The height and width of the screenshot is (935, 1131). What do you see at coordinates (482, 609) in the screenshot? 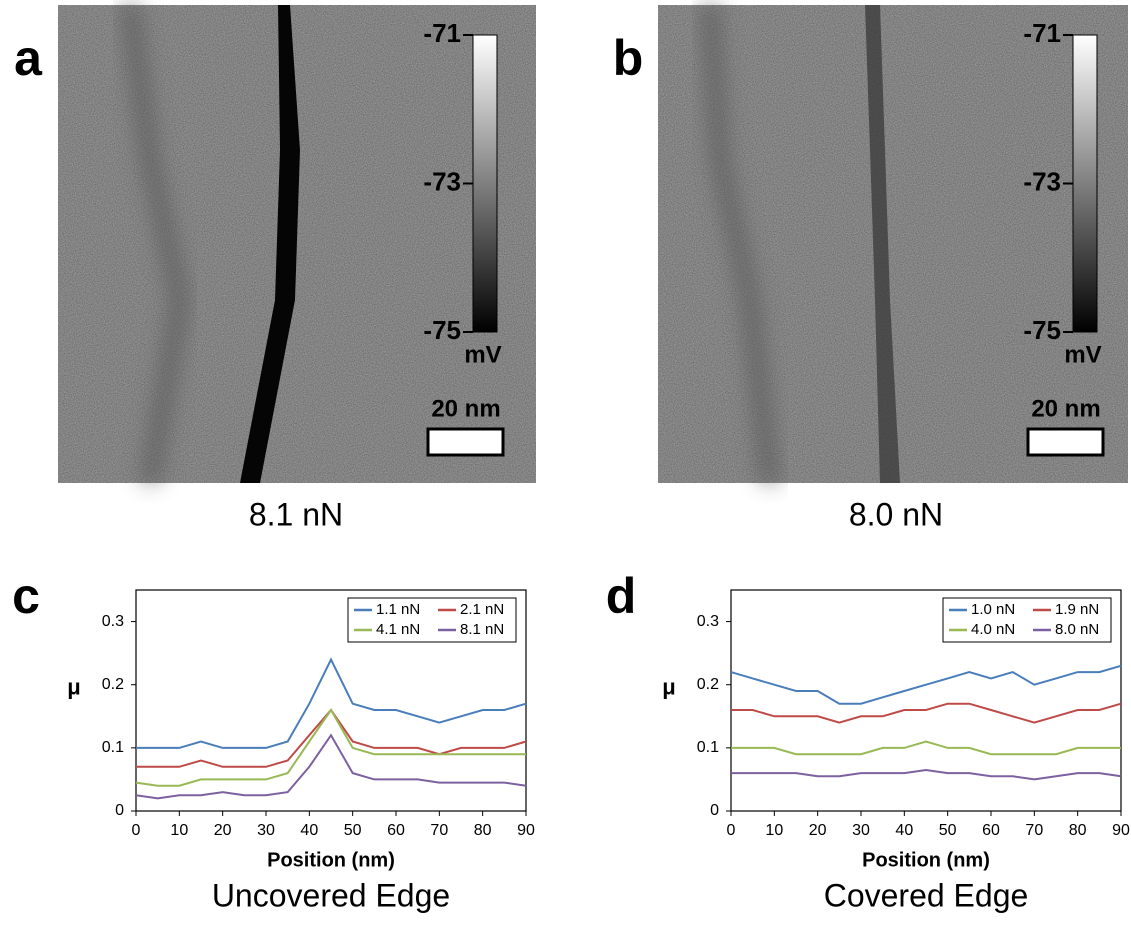
I see `legend-label: 2.1 nN` at bounding box center [482, 609].